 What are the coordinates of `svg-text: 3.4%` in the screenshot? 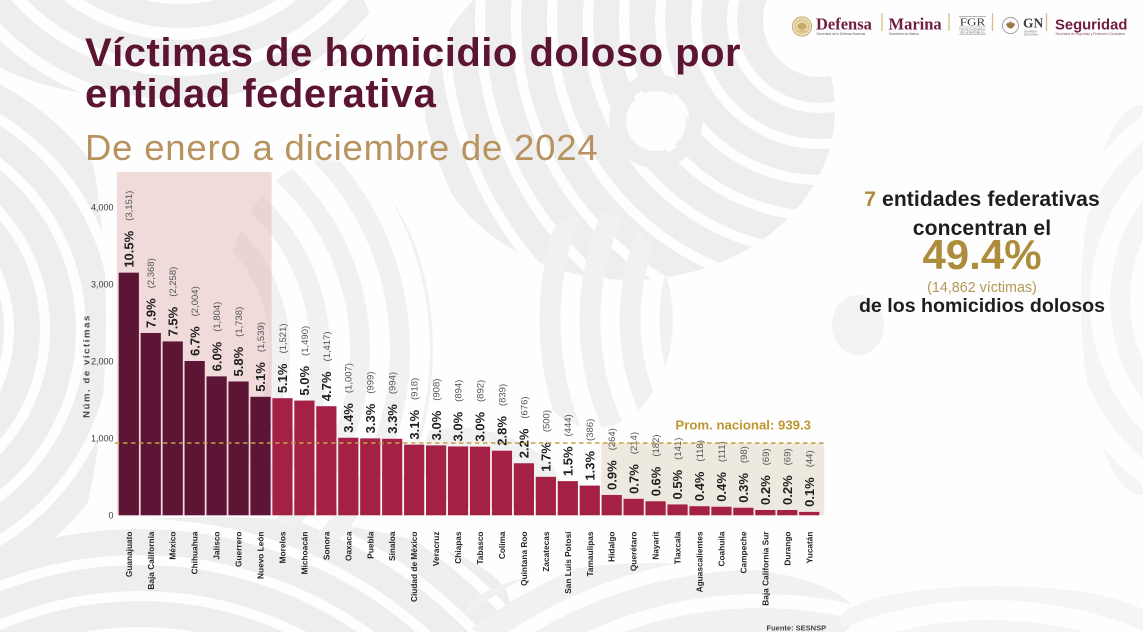 It's located at (348, 418).